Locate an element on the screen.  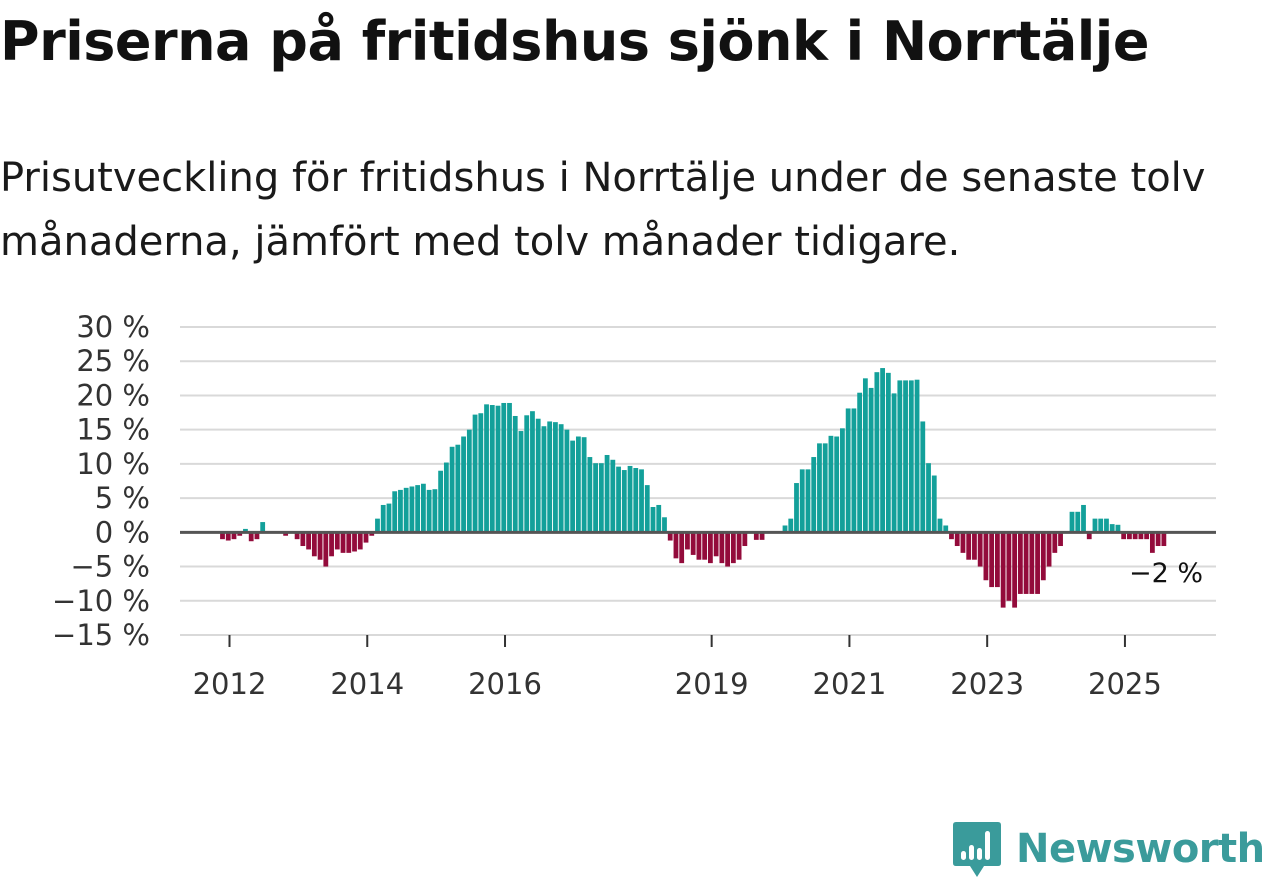
chart-title: Priserna på fritidshus sjönk i Norrtälje is located at coordinates (574, 41).